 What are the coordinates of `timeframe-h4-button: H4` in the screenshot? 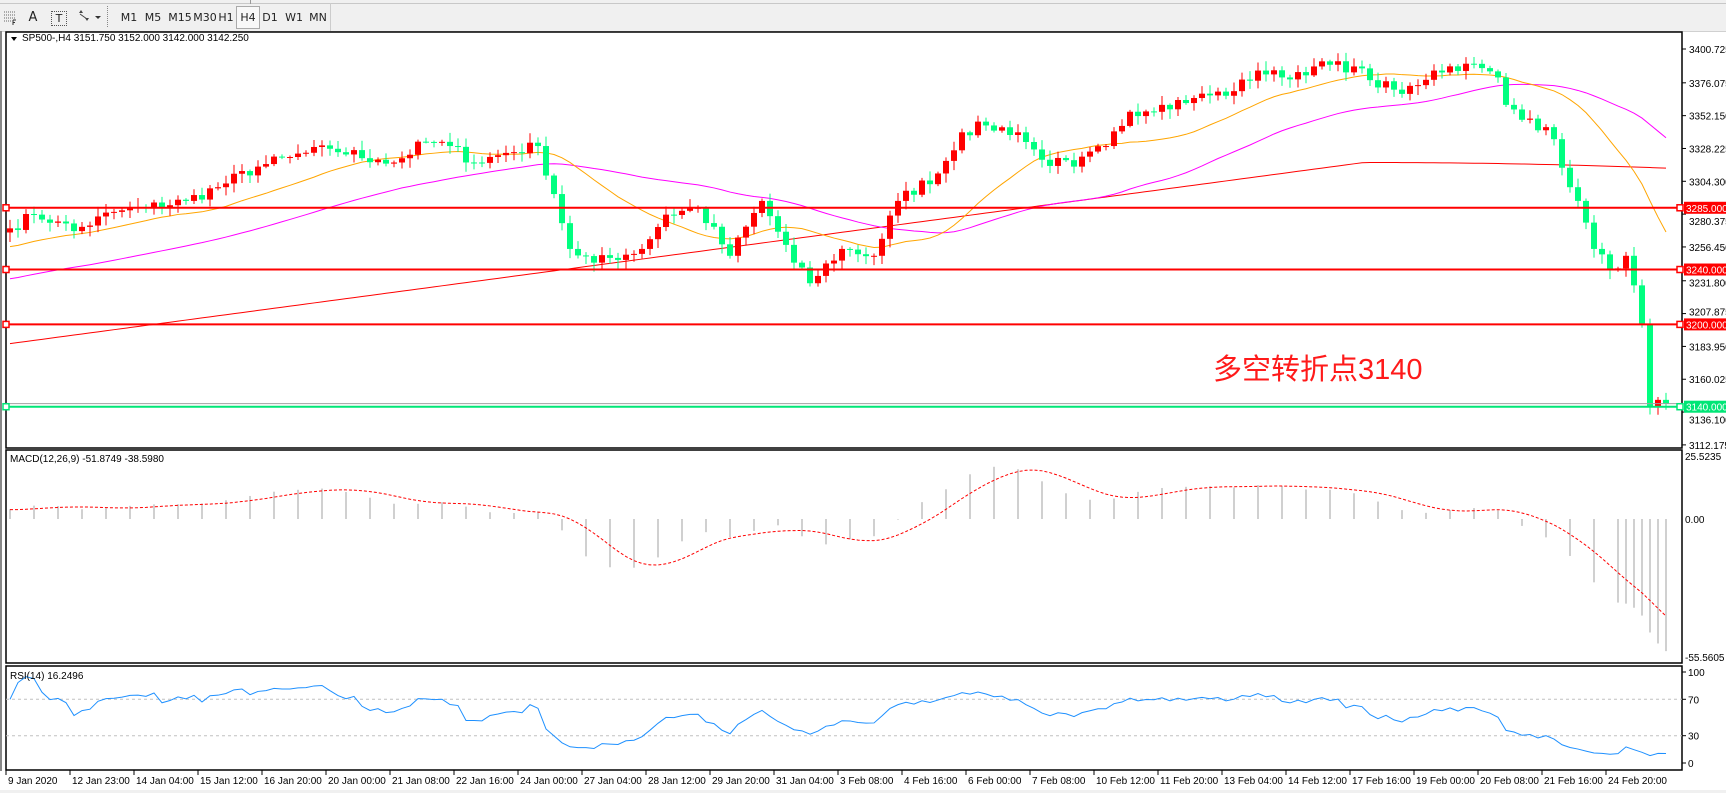 It's located at (248, 17).